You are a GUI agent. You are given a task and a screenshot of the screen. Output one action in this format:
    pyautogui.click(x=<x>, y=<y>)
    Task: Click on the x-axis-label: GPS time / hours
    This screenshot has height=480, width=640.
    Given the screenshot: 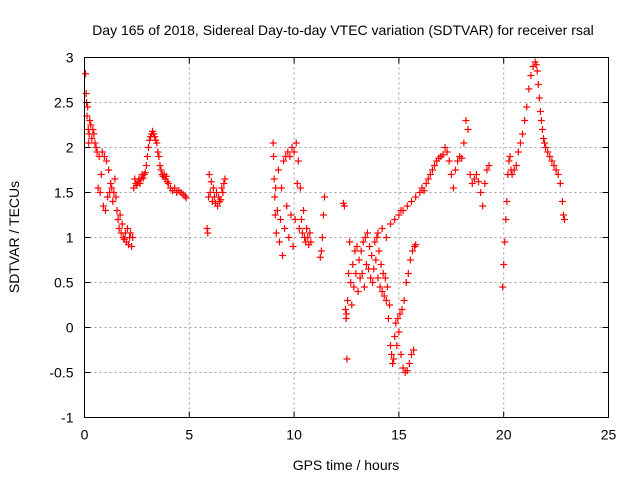 What is the action you would take?
    pyautogui.click(x=346, y=465)
    